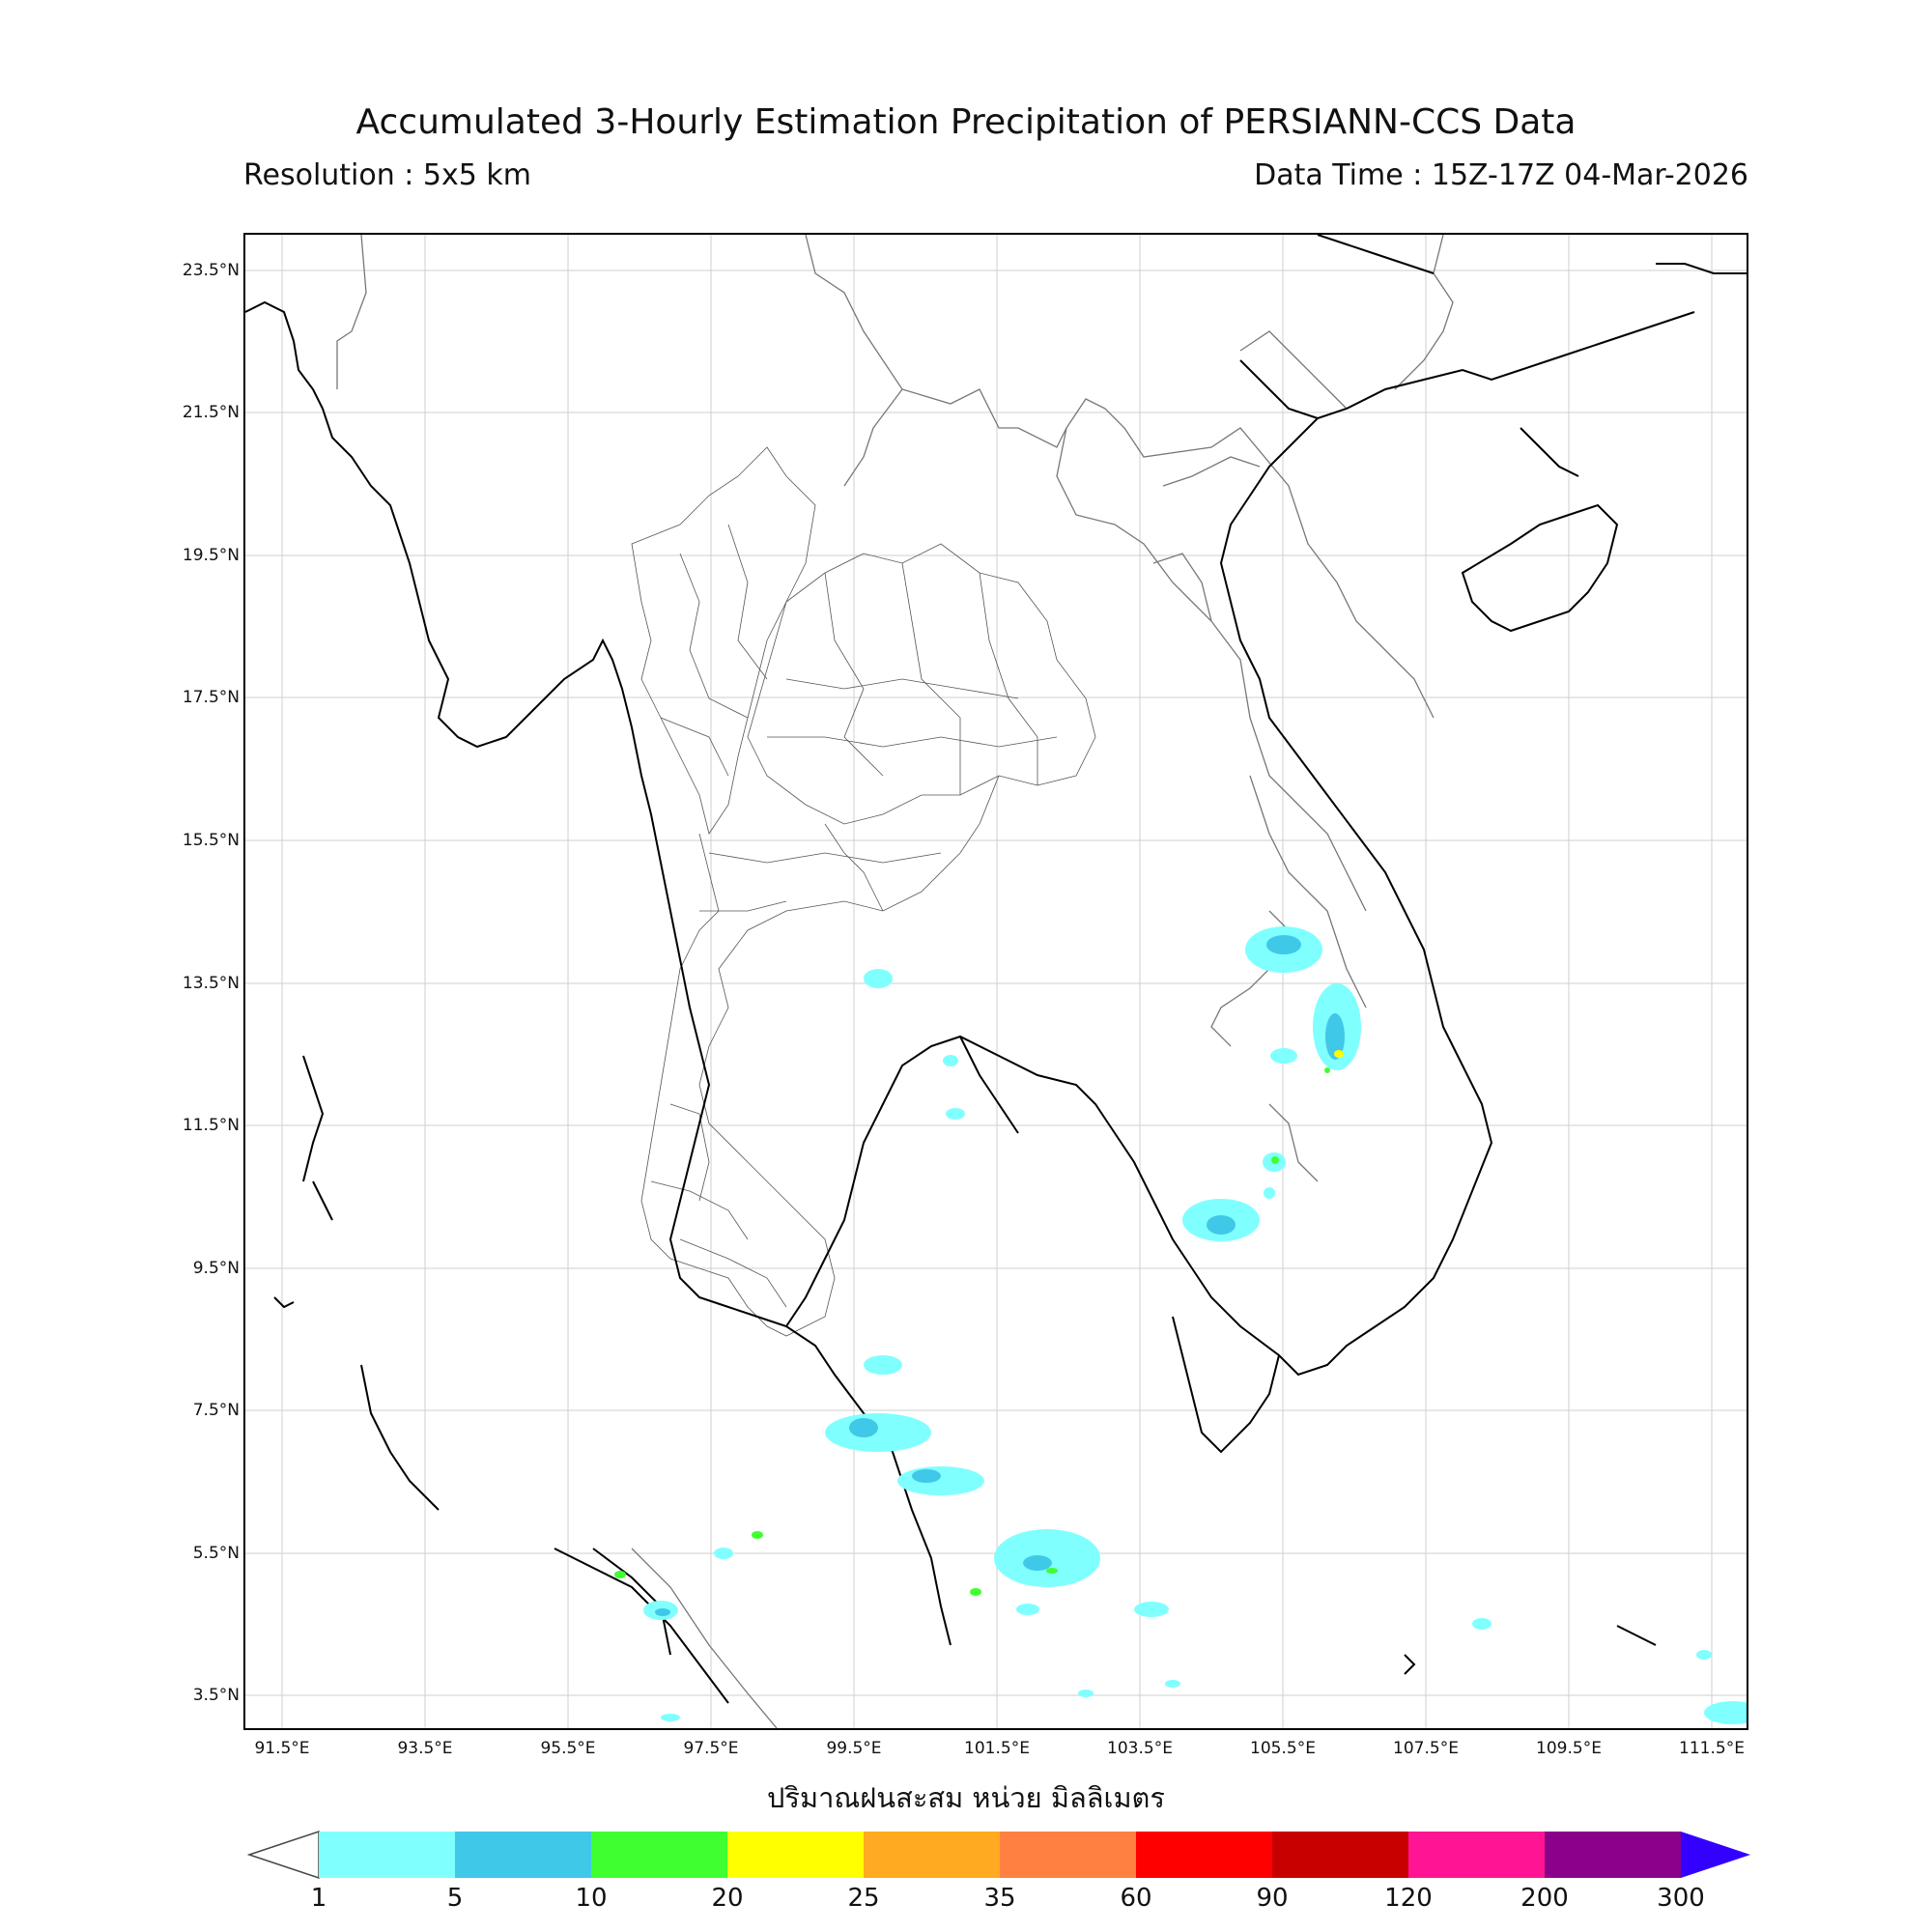 This screenshot has width=1932, height=1932. I want to click on lon-label: 111.5°E, so click(1712, 1748).